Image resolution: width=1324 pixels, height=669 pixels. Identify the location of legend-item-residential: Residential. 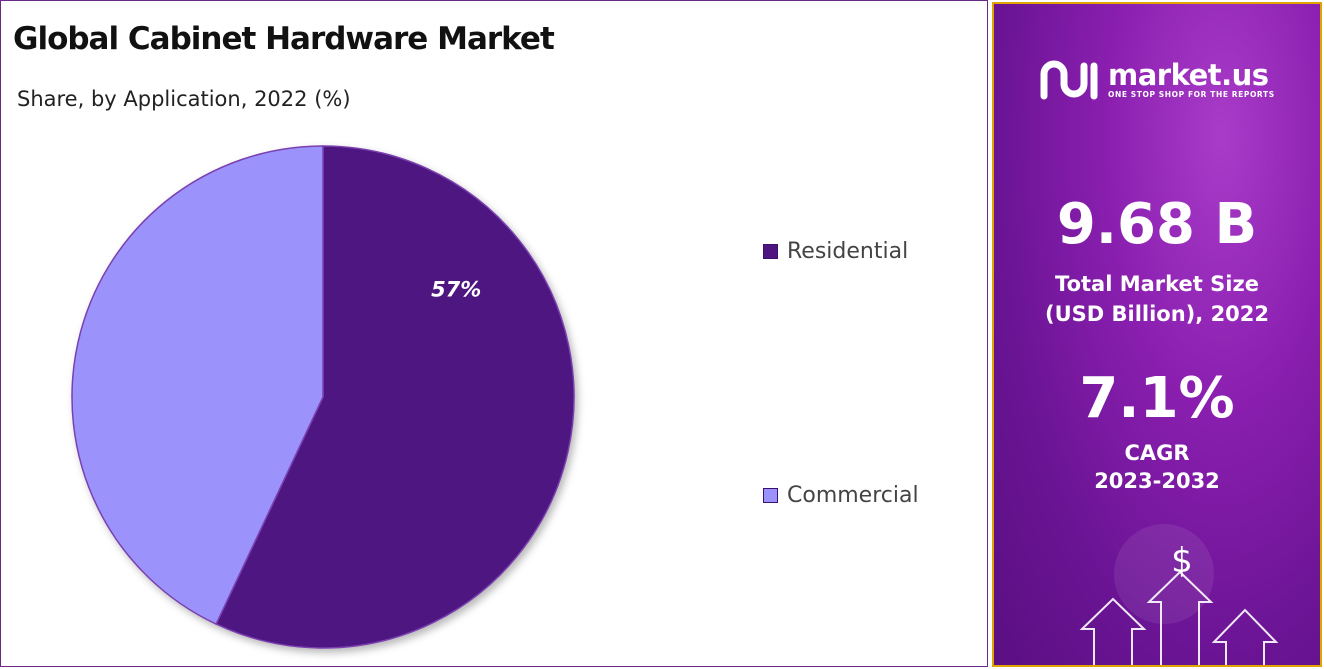
(835, 251).